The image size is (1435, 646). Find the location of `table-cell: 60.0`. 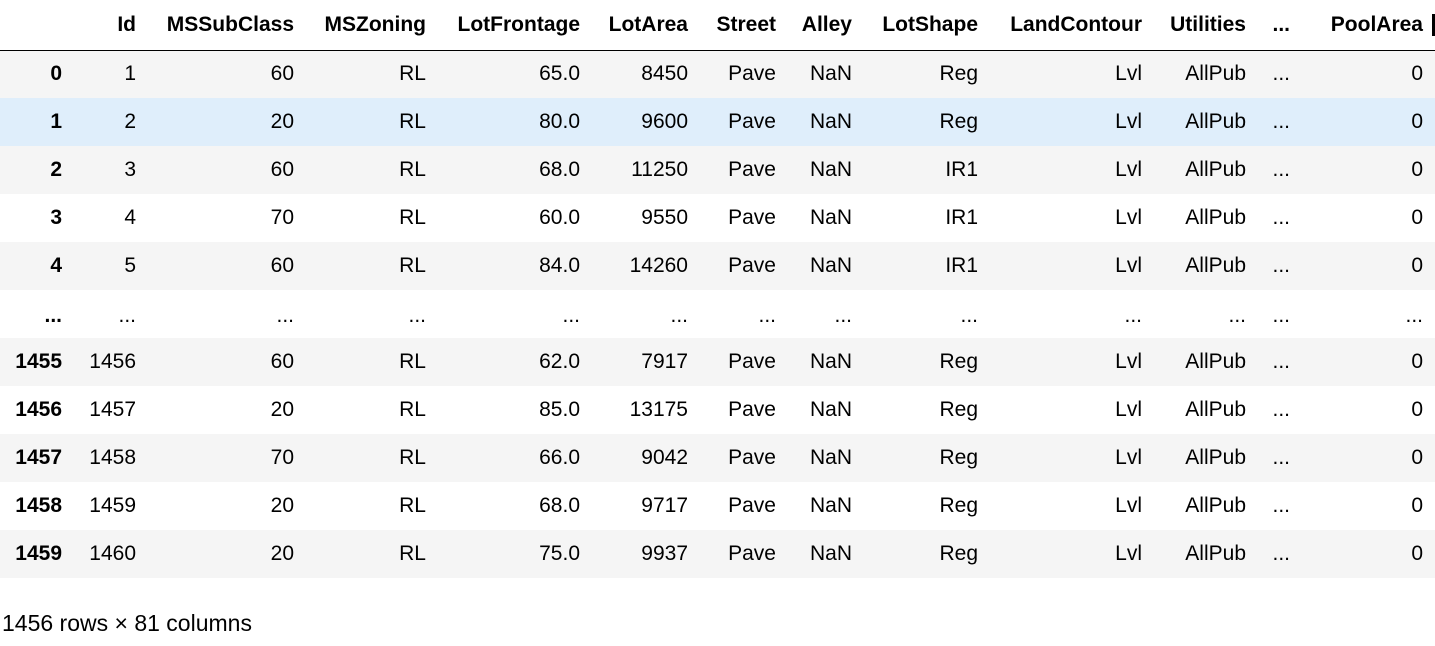

table-cell: 60.0 is located at coordinates (559, 217).